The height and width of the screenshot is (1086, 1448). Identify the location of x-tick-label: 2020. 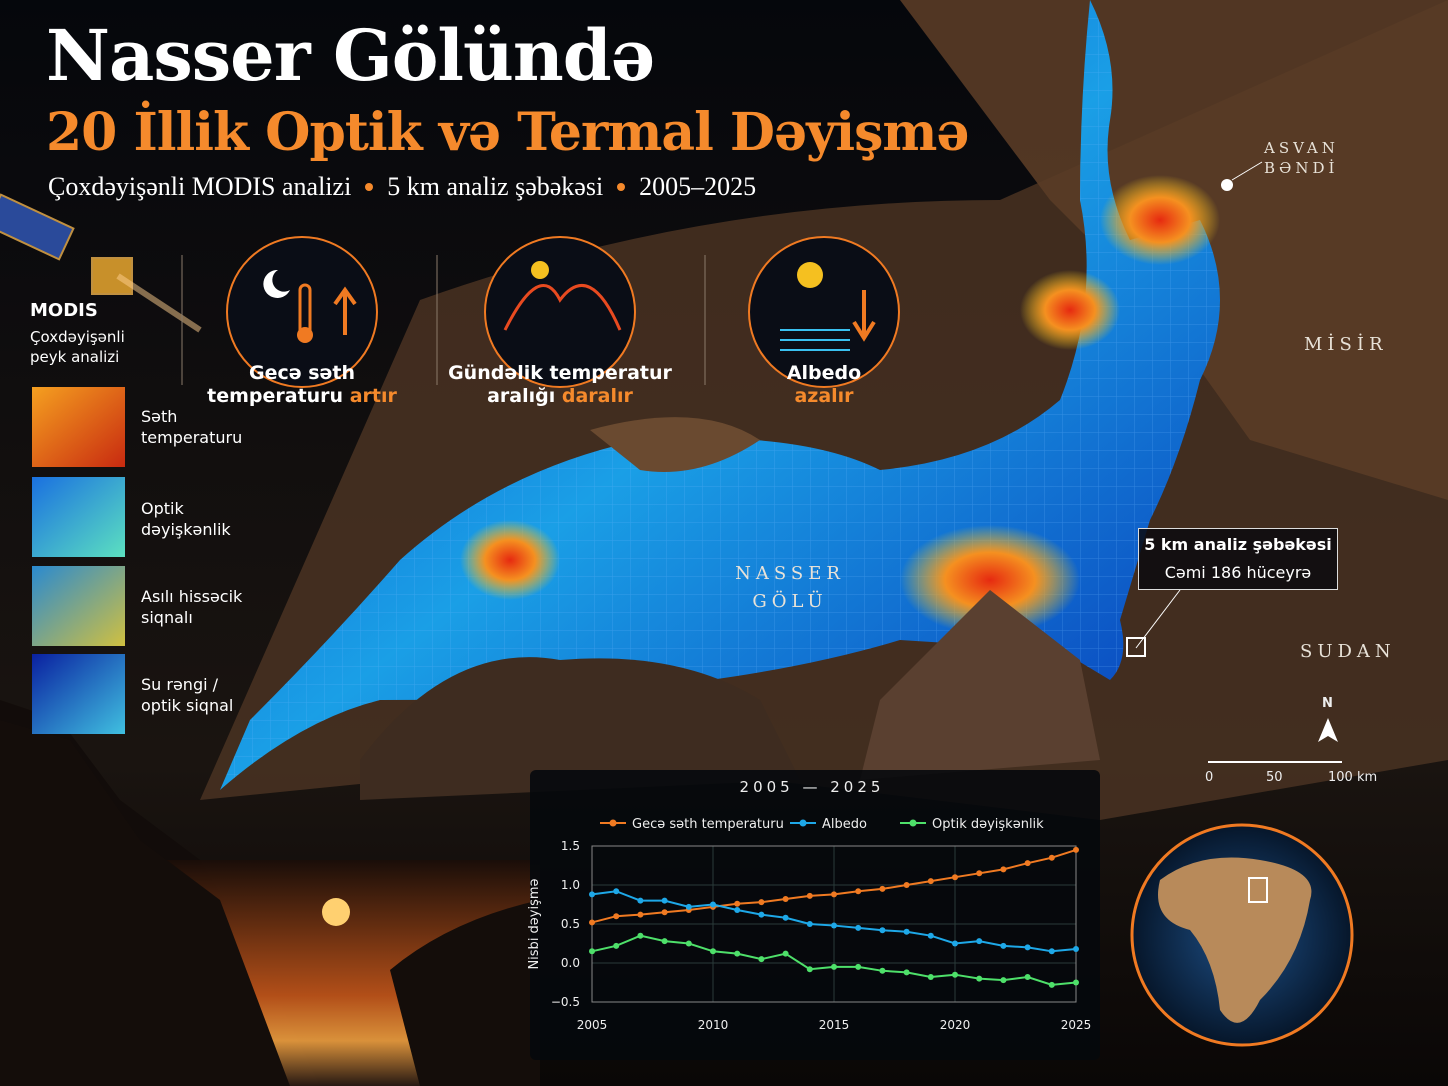
(955, 1025).